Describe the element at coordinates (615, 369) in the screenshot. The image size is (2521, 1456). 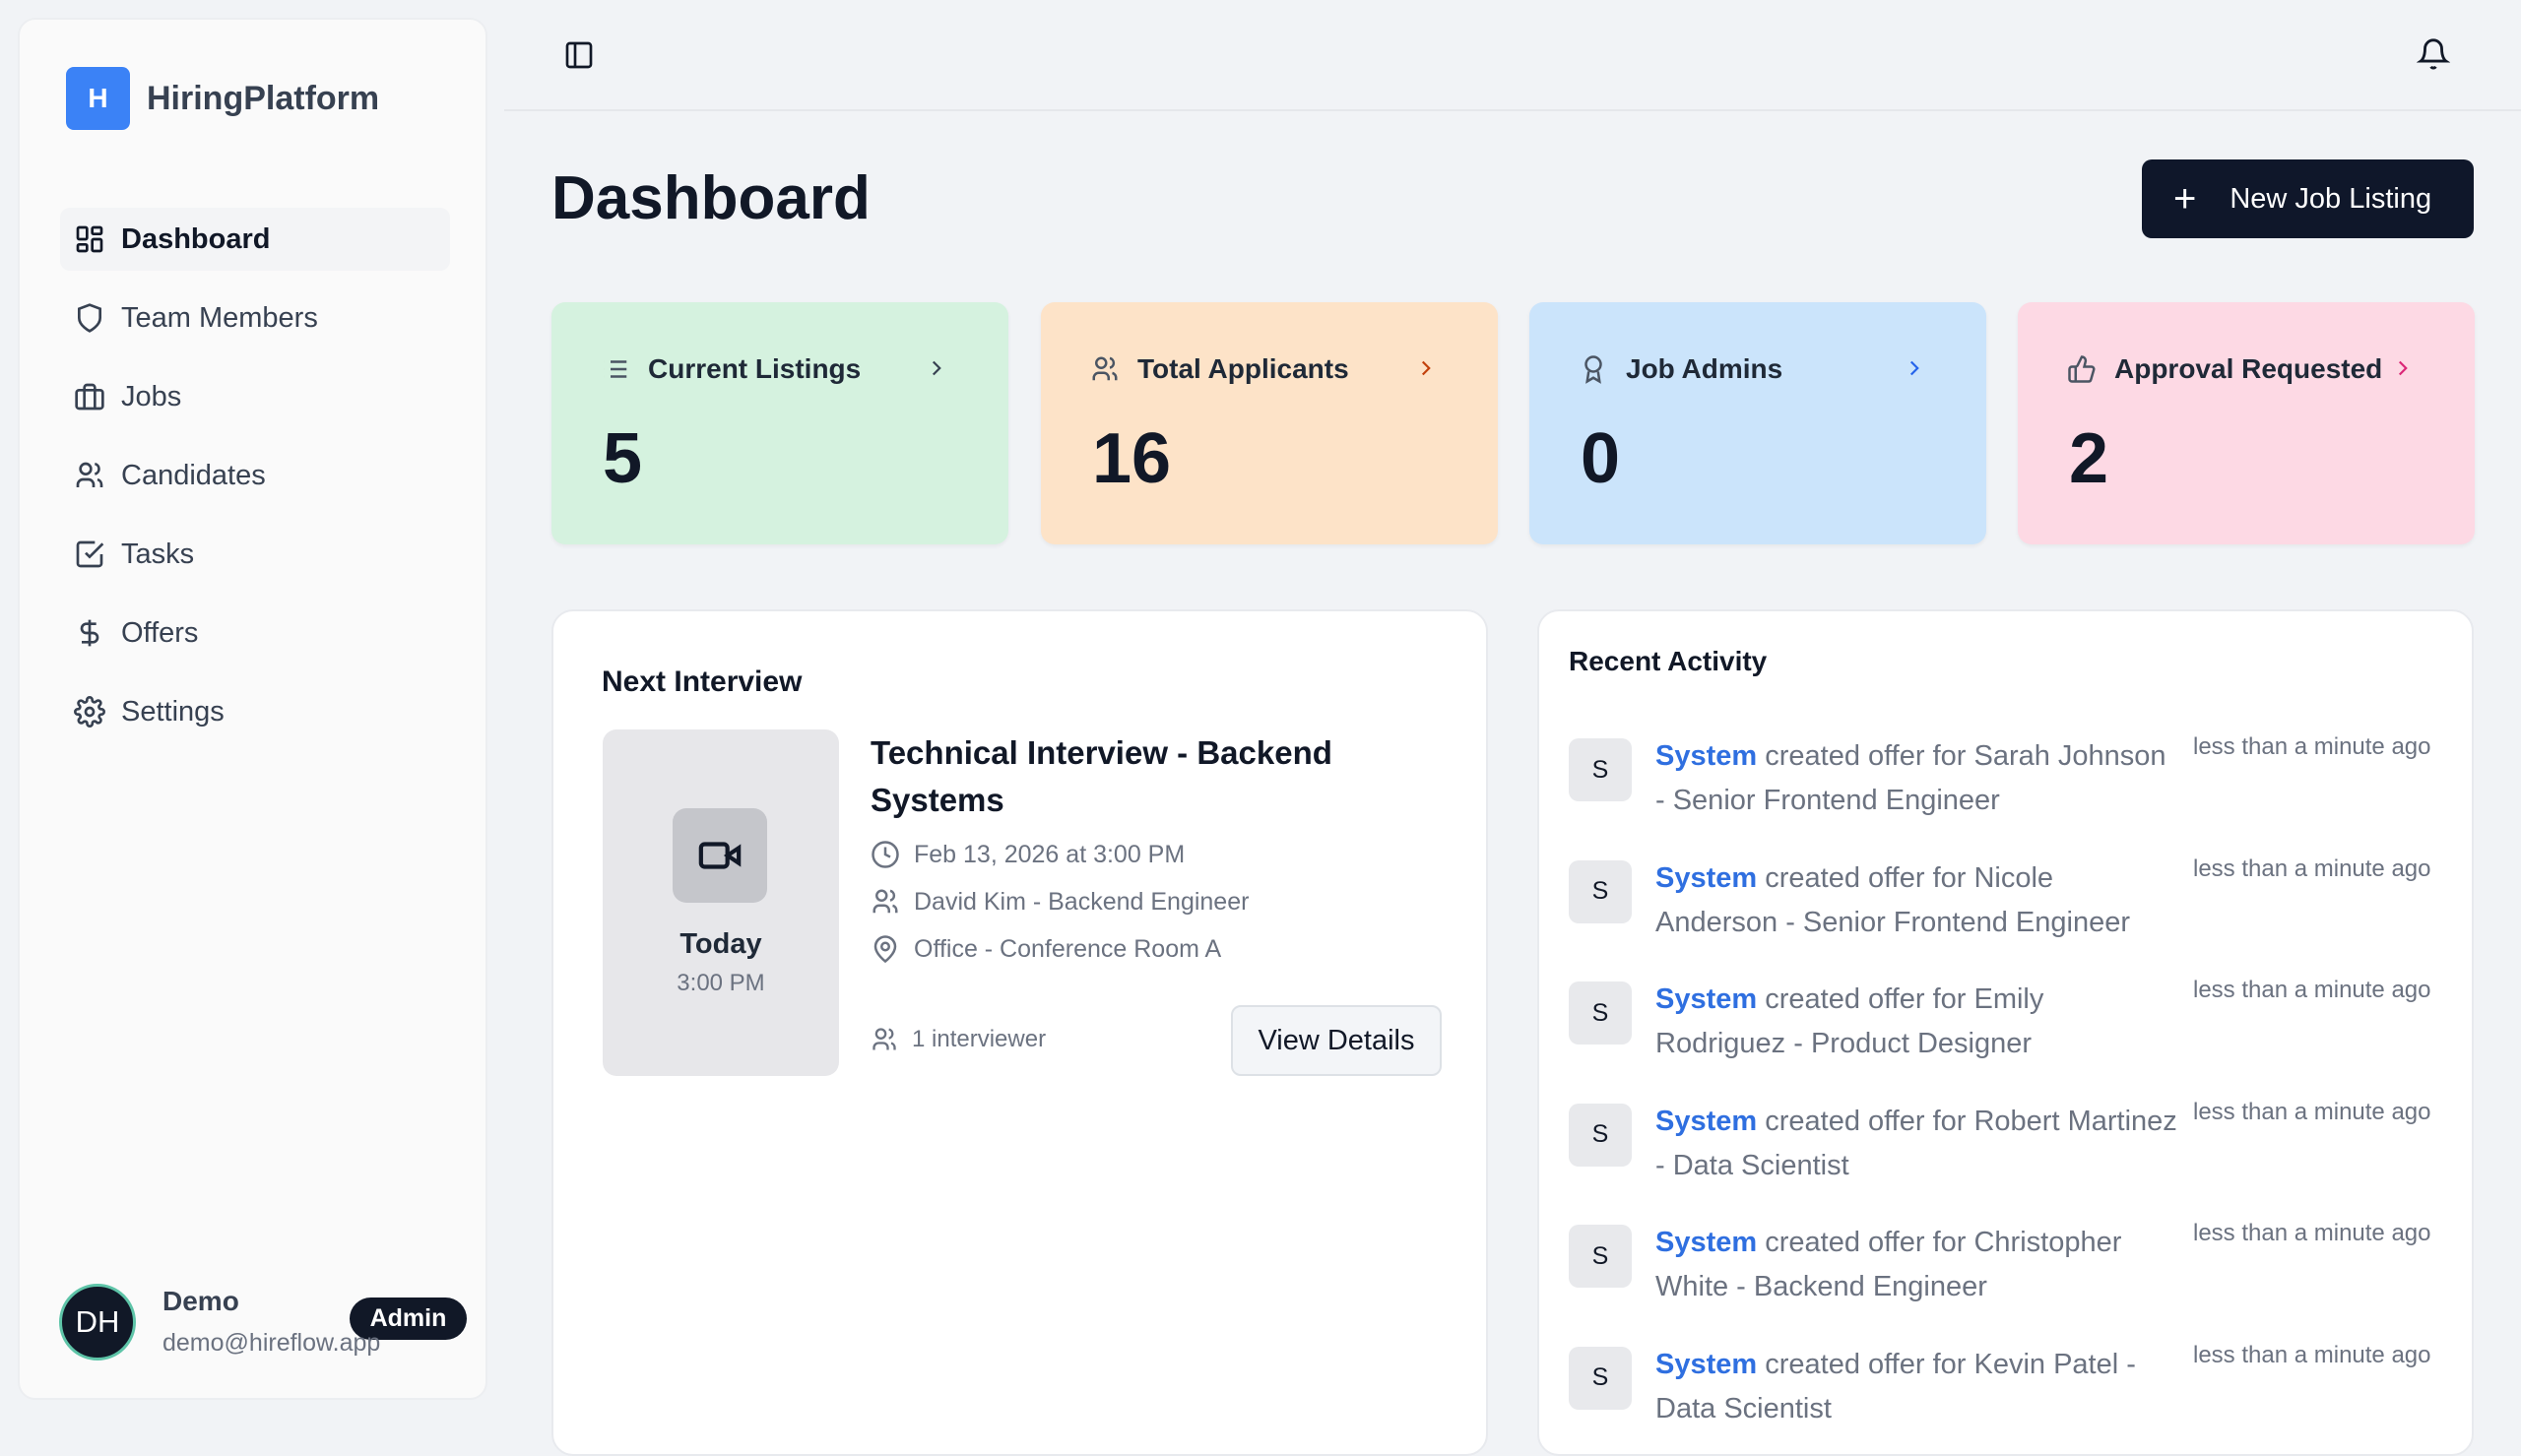
I see `list-icon` at that location.